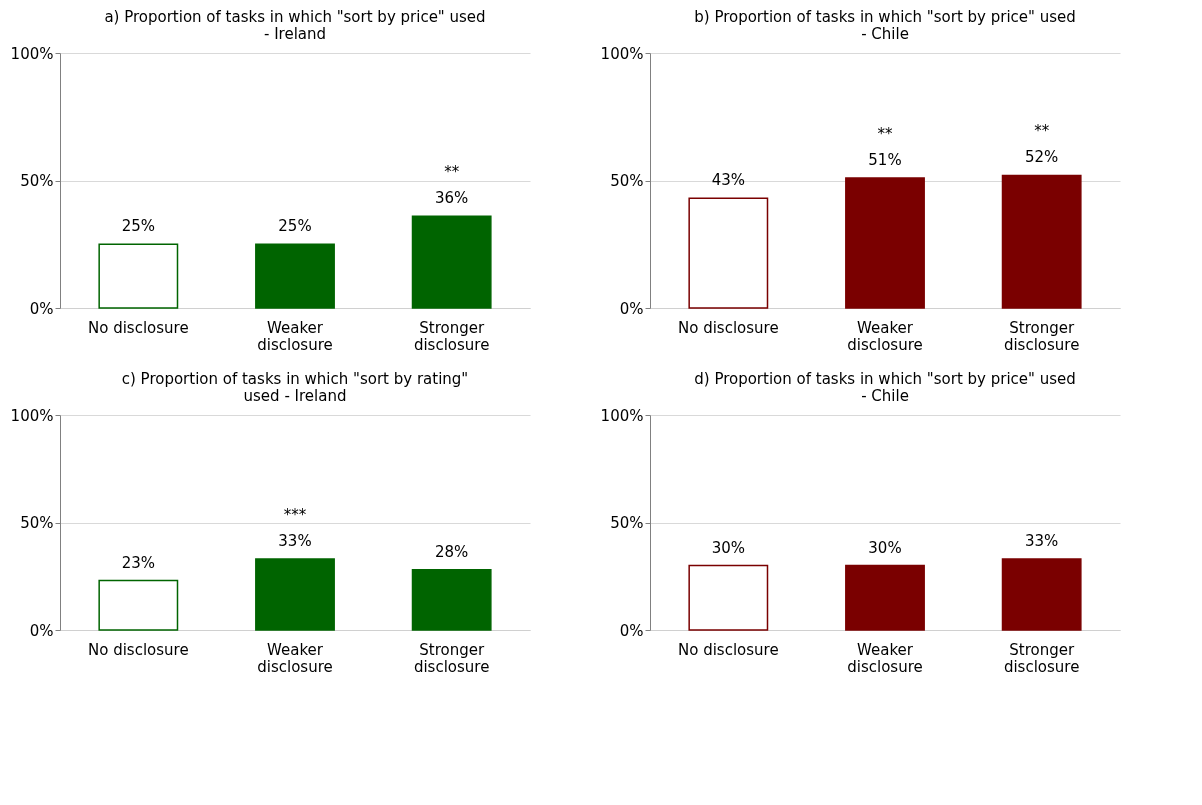 This screenshot has height=805, width=1202. Describe the element at coordinates (295, 387) in the screenshot. I see `chart-title: c) Proportion of tasks in which "sort by rating" used - Ireland` at that location.